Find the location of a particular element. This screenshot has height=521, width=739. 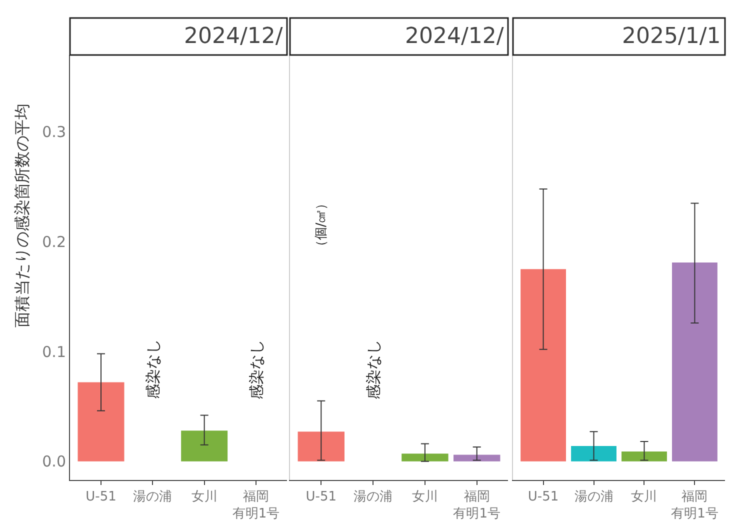

chart-title: 2025/1/1 is located at coordinates (671, 36).